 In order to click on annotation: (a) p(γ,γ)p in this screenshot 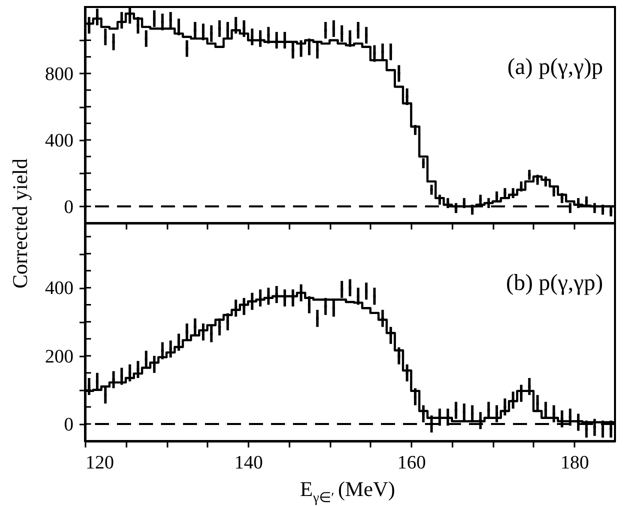, I will do `click(555, 66)`.